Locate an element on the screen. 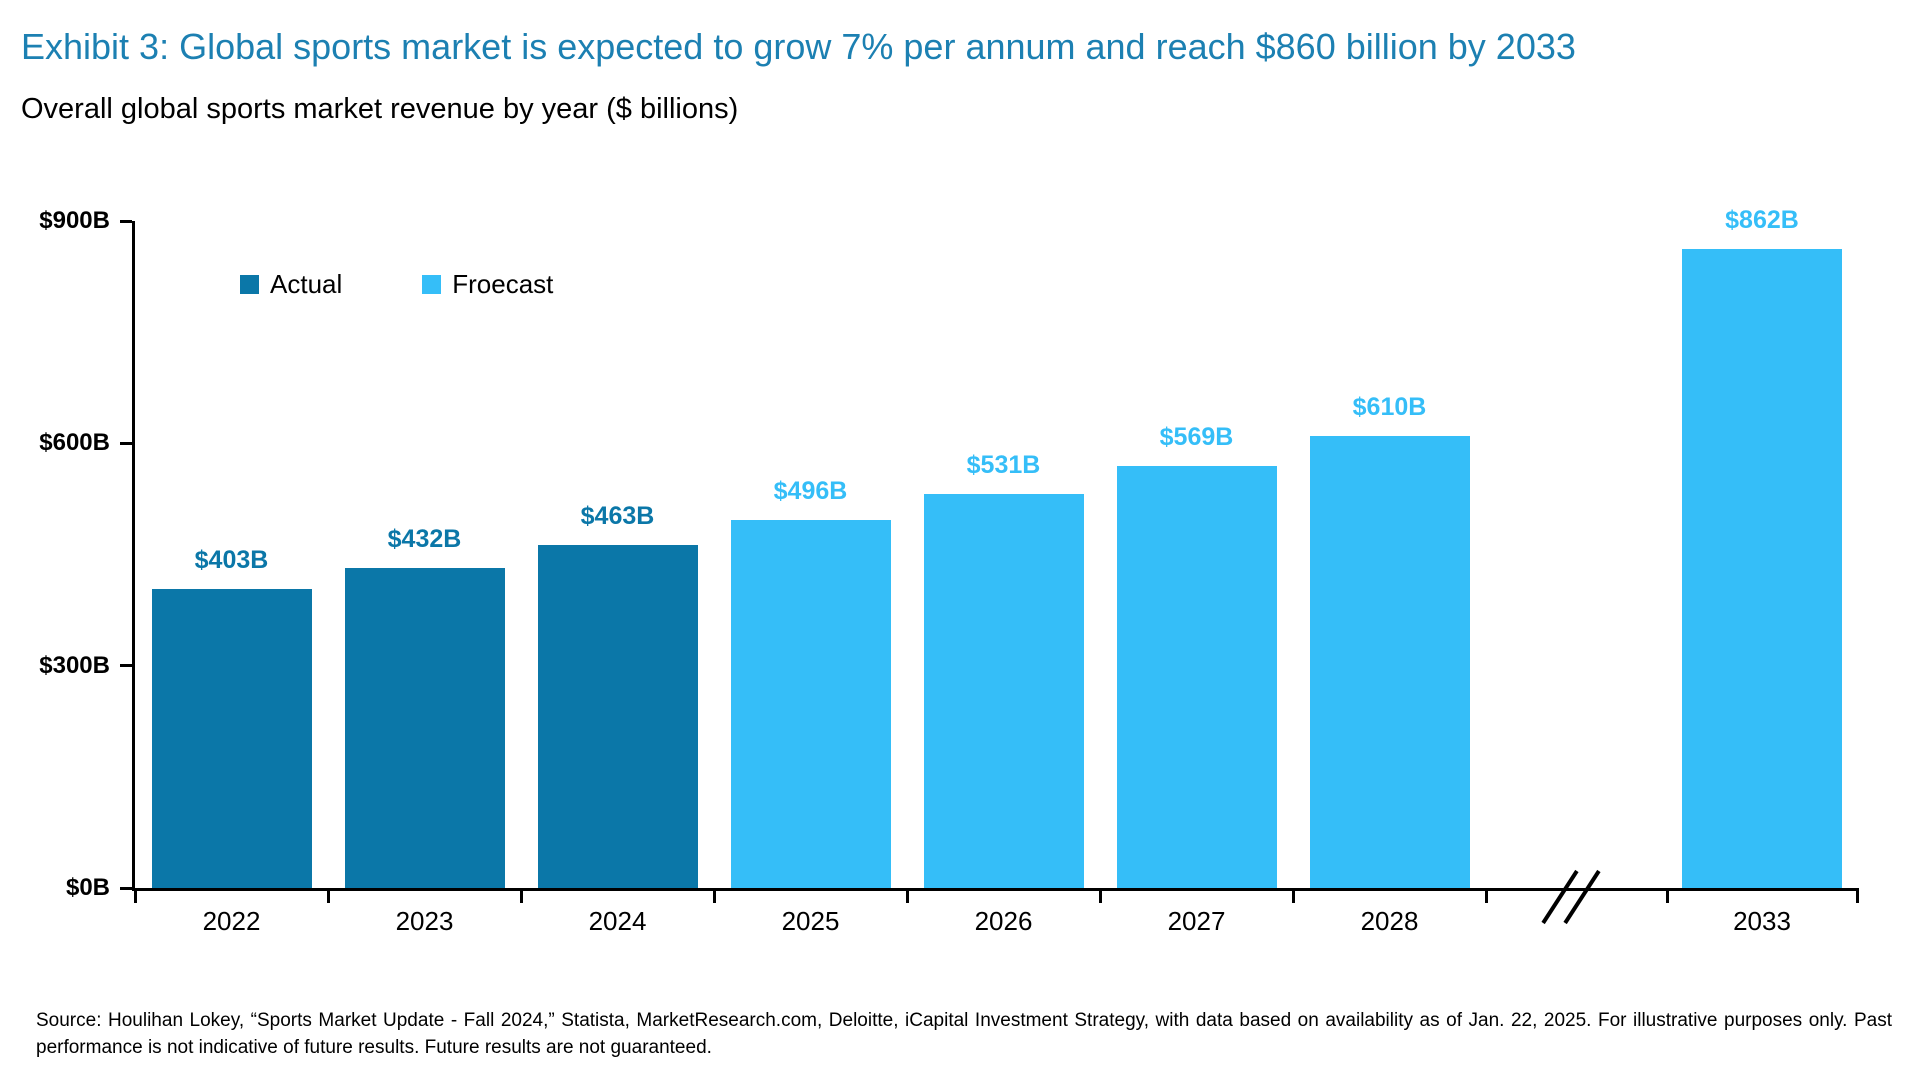 This screenshot has width=1920, height=1080. value-label-2022: $403B is located at coordinates (231, 560).